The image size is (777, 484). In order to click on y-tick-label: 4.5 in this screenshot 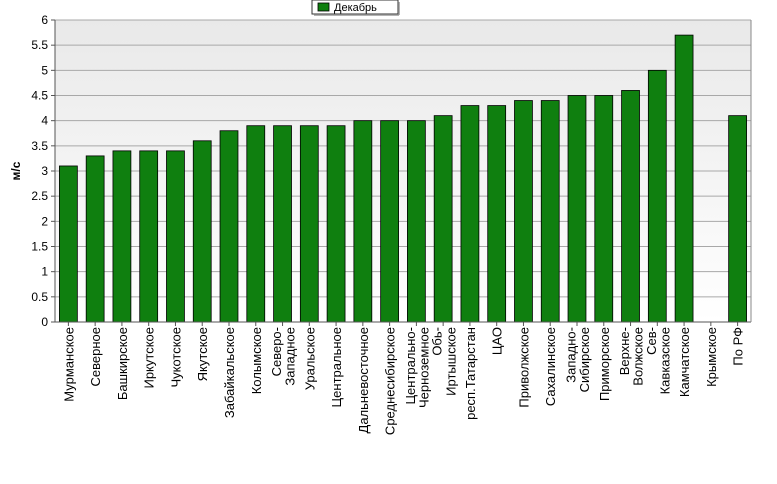, I will do `click(39, 96)`.